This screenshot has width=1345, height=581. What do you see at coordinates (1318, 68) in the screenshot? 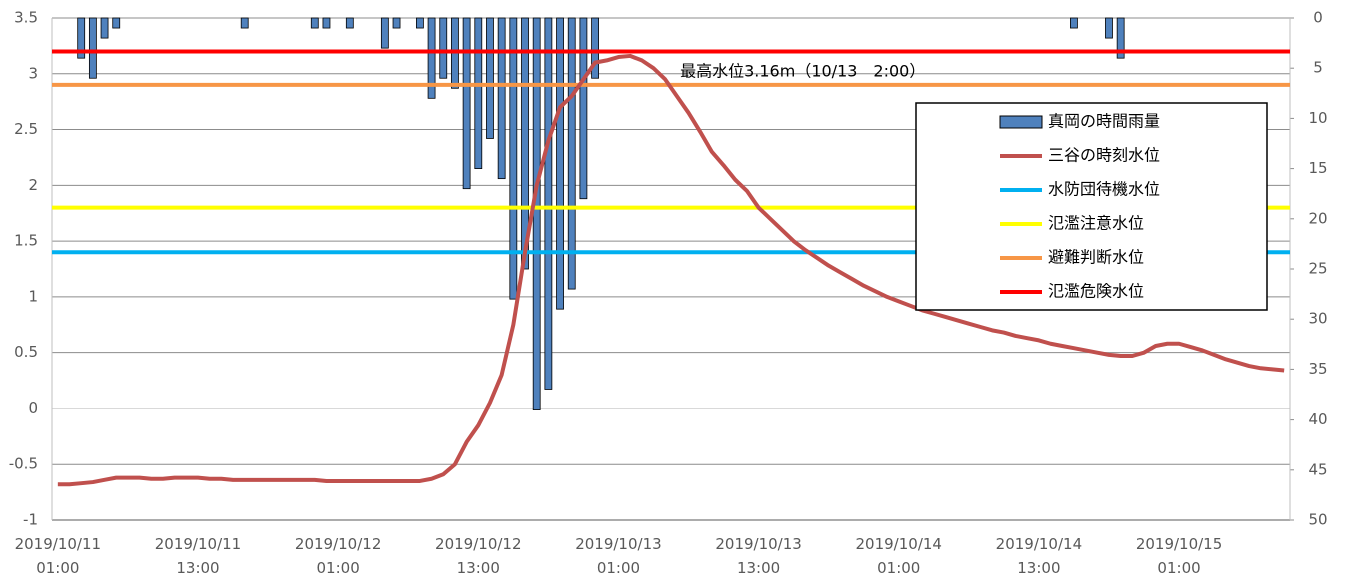
I see `y2-tick-label: 5` at bounding box center [1318, 68].